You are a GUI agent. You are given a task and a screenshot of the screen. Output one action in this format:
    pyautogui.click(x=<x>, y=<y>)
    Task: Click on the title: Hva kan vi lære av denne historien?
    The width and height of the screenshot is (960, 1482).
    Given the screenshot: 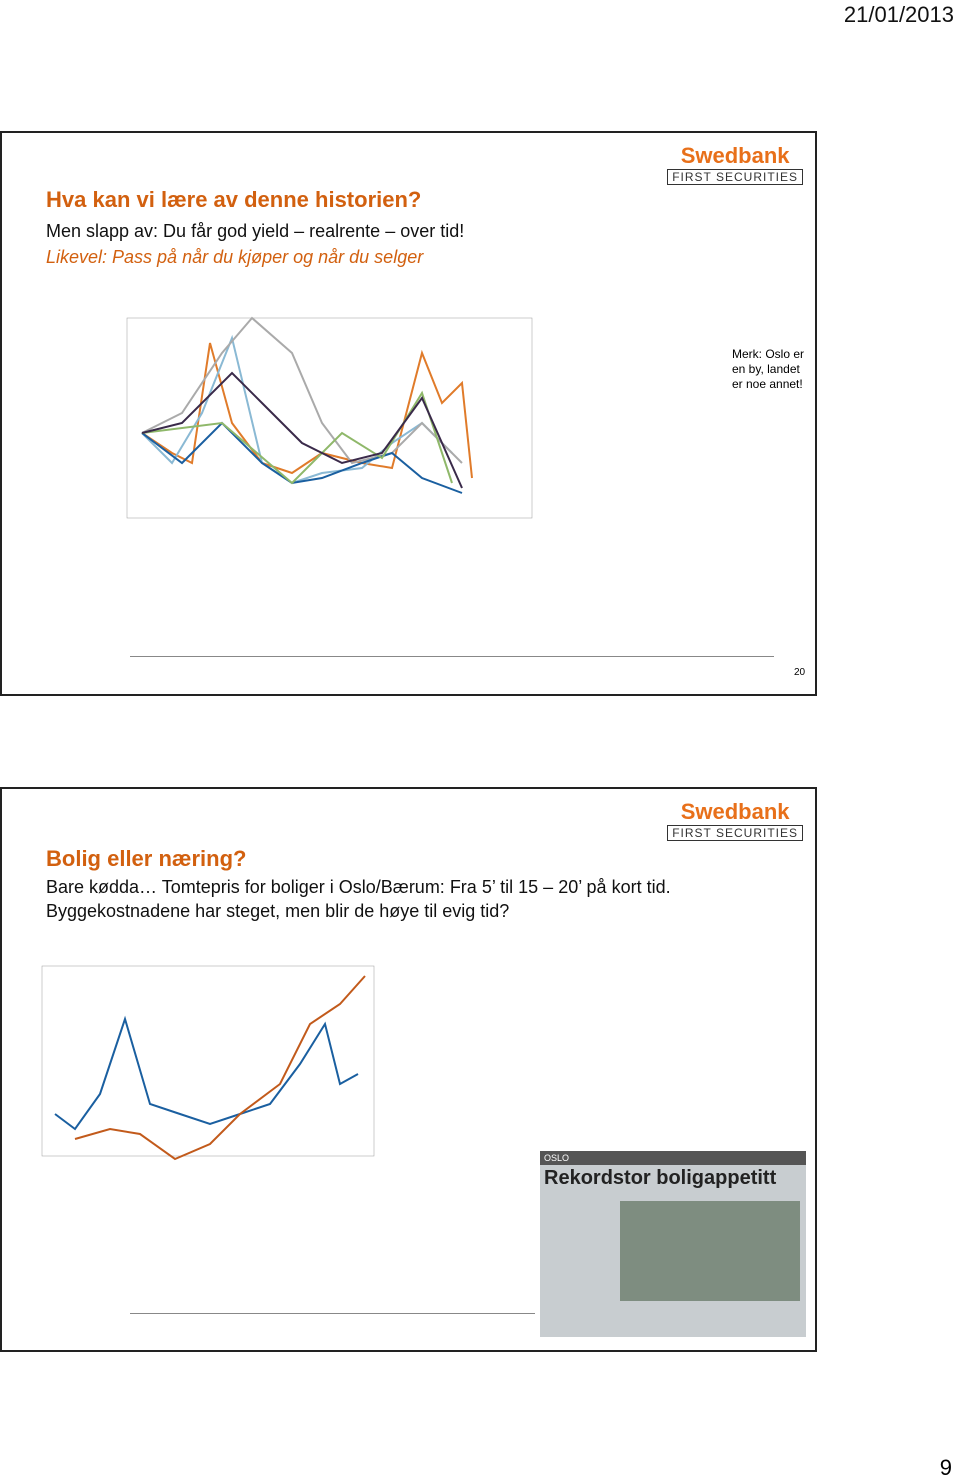 What is the action you would take?
    pyautogui.click(x=234, y=199)
    